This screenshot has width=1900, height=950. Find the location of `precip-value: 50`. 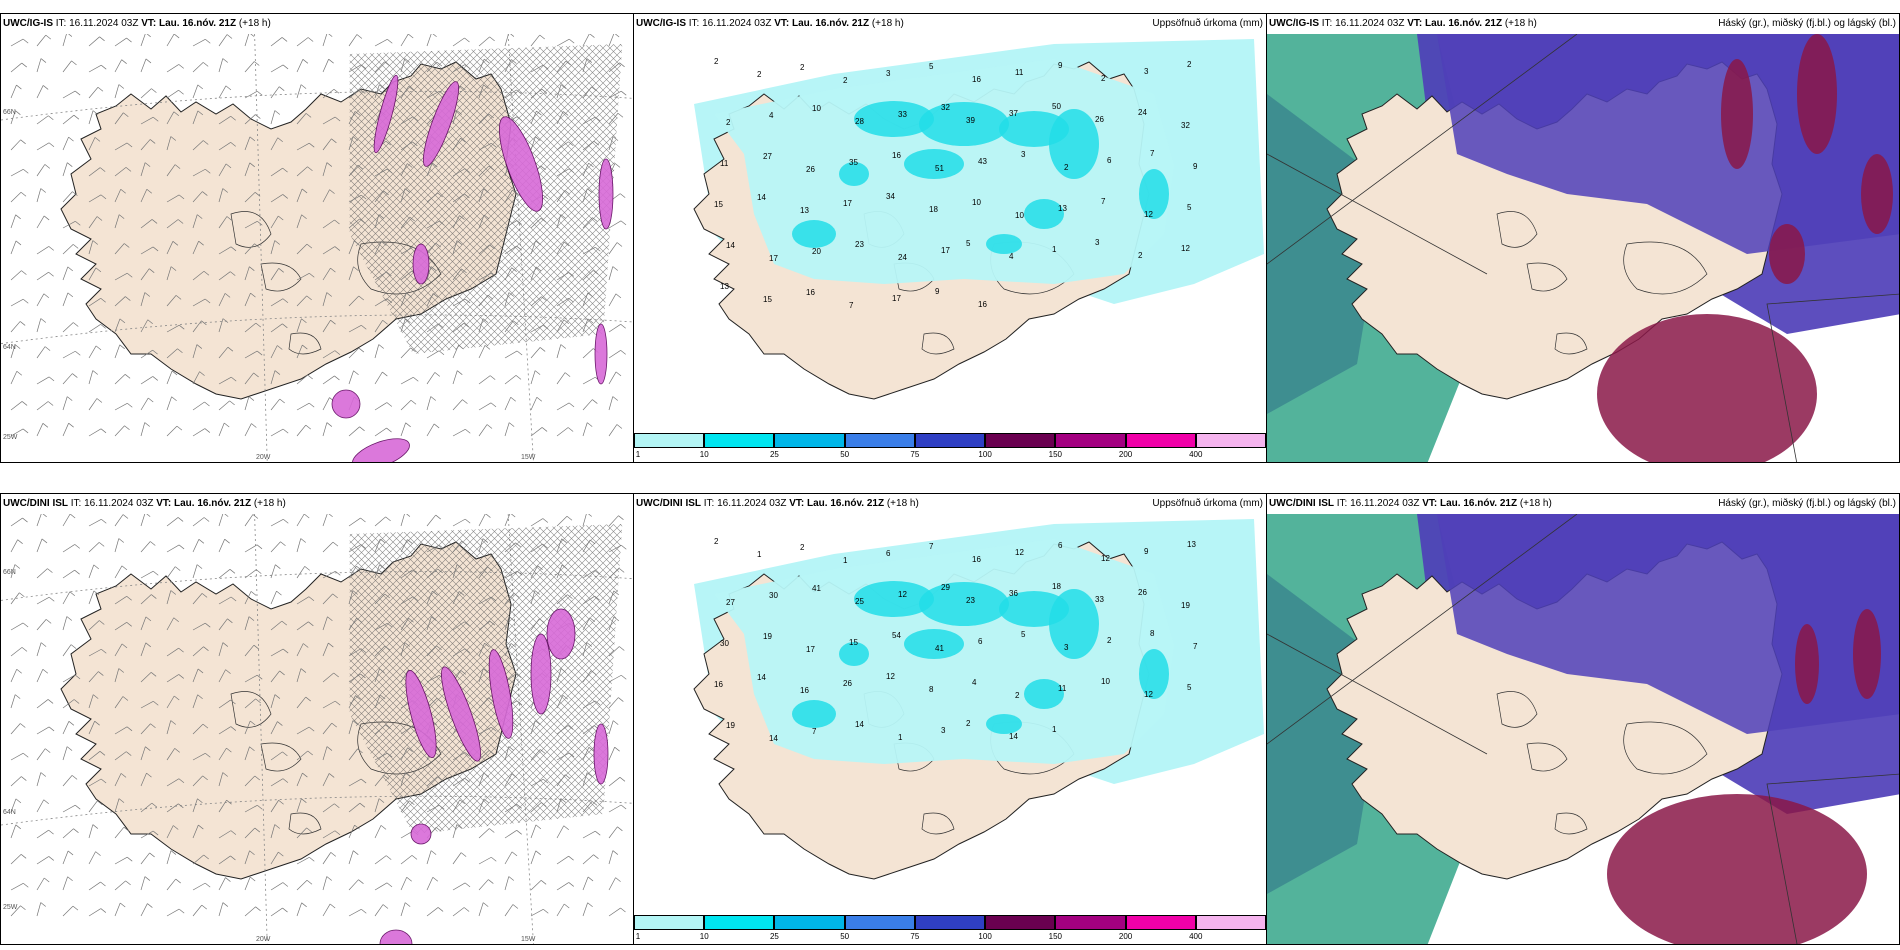

precip-value: 50 is located at coordinates (1056, 106).